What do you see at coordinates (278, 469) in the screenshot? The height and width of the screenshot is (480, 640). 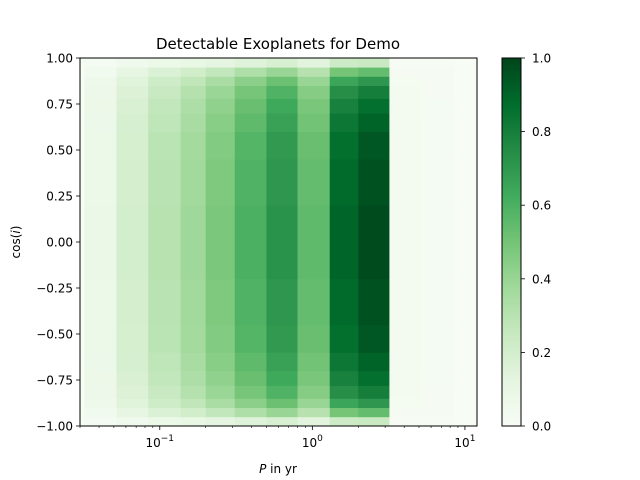 I see `x-axis-label: P in yr` at bounding box center [278, 469].